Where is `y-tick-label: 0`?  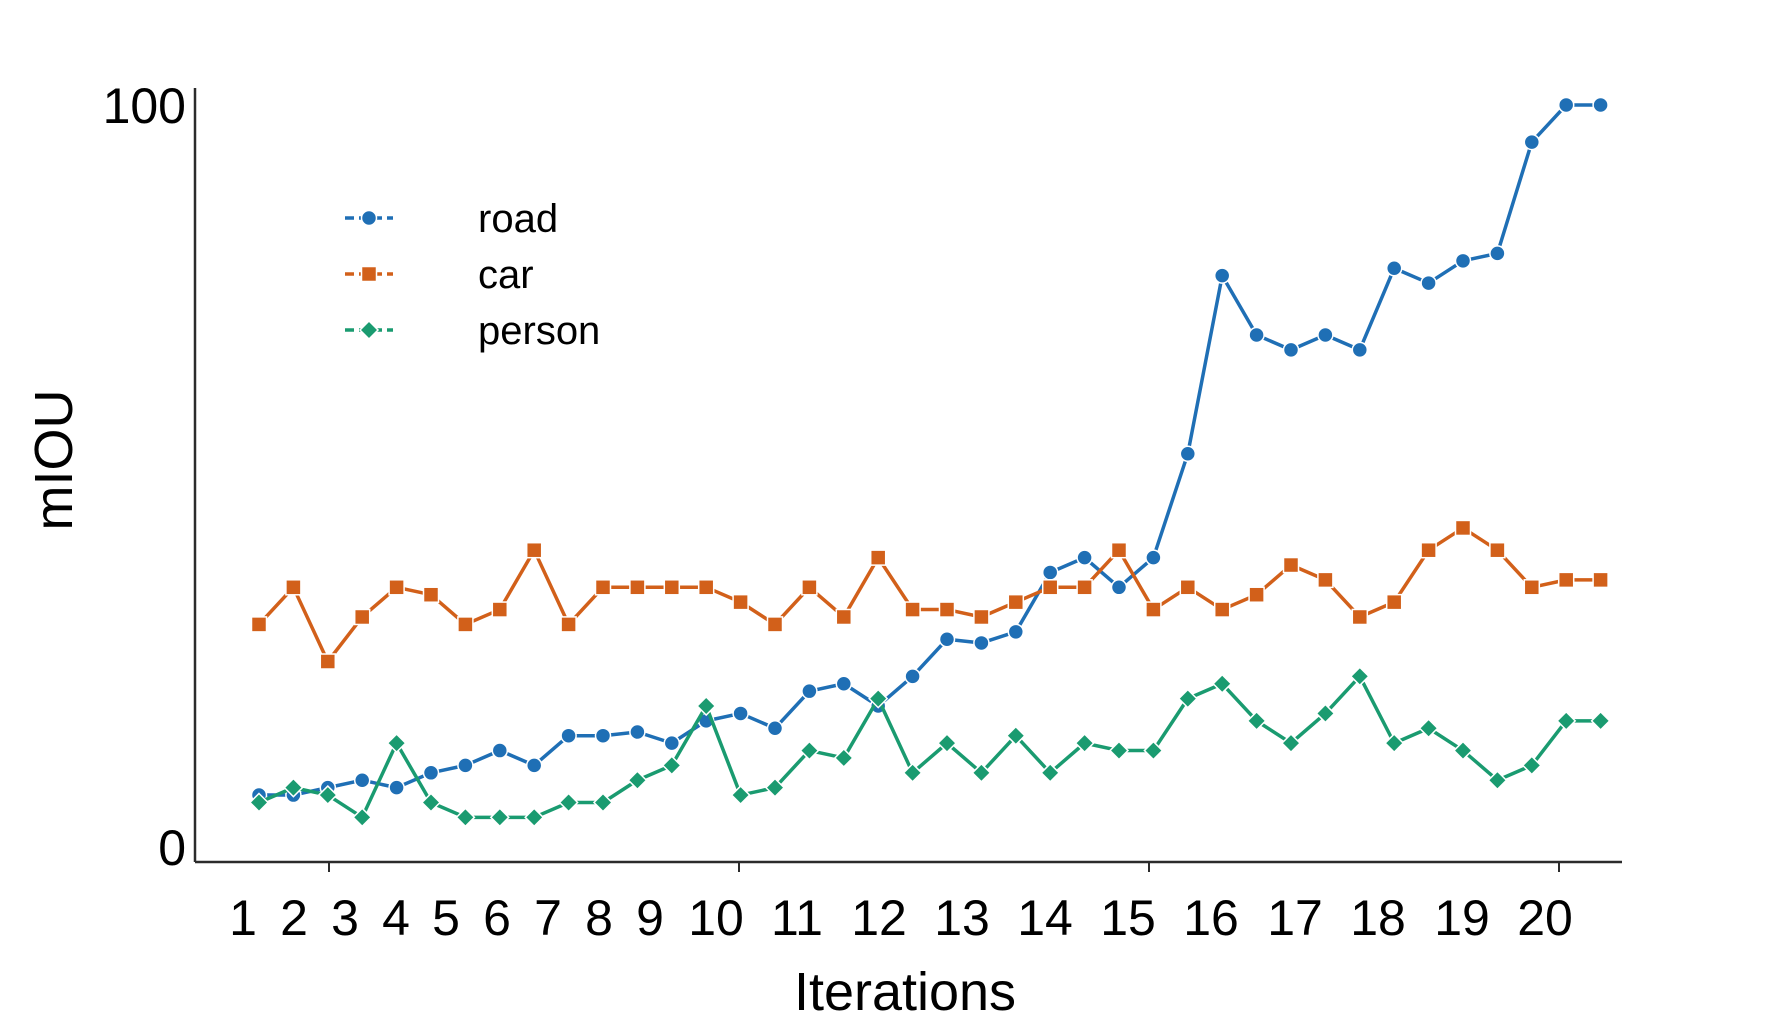 y-tick-label: 0 is located at coordinates (172, 848).